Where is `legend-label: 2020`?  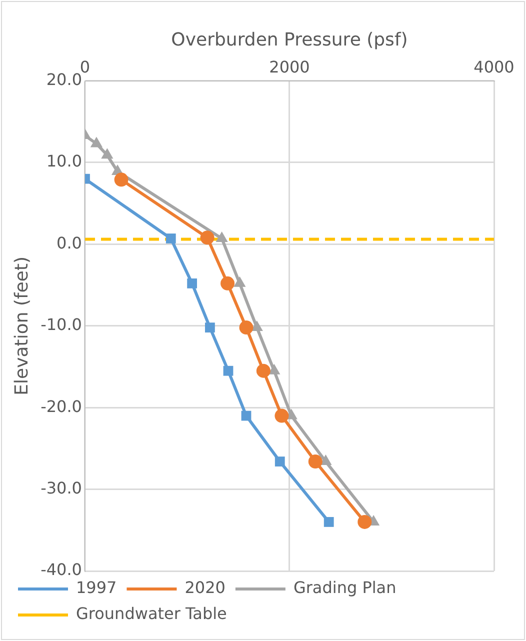 legend-label: 2020 is located at coordinates (205, 588).